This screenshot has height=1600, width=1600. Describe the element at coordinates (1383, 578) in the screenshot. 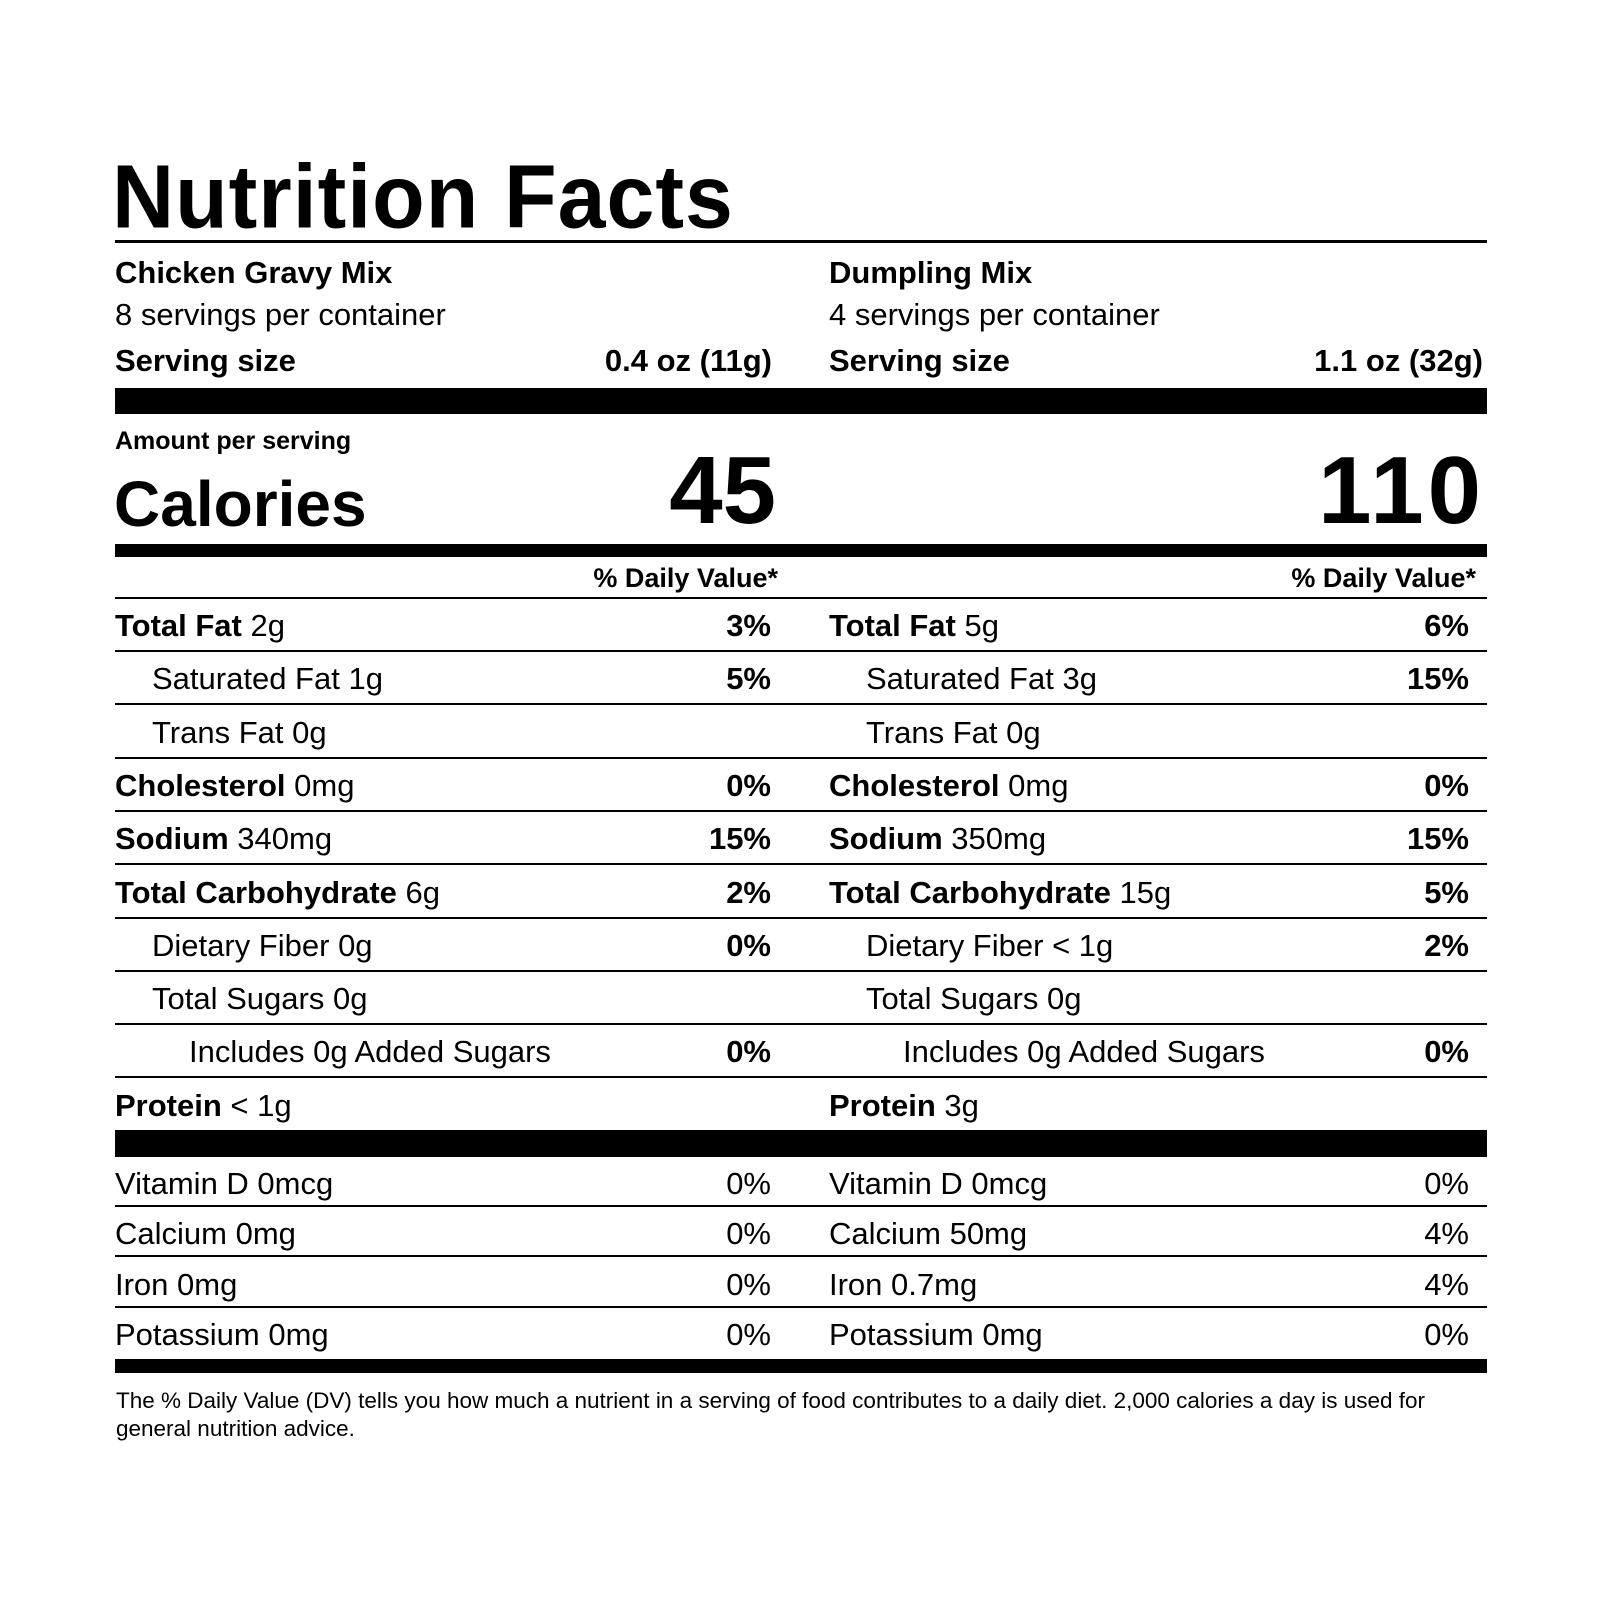

I see `daily-value-header-right: % Daily Value*` at that location.